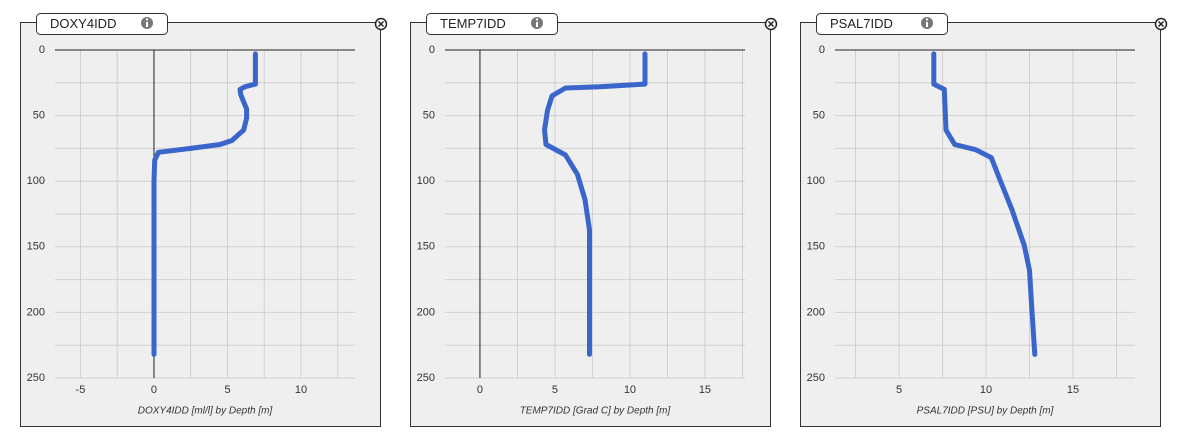  I want to click on x-axis-label: DOXY4IDD [ml/l] by Depth [m], so click(205, 411).